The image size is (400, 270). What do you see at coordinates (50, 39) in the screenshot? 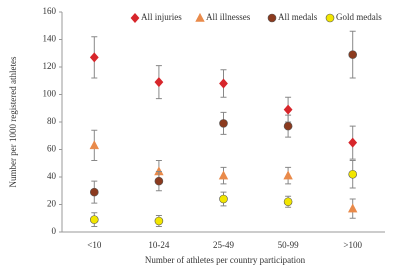
I see `y-tick-label: 140` at bounding box center [50, 39].